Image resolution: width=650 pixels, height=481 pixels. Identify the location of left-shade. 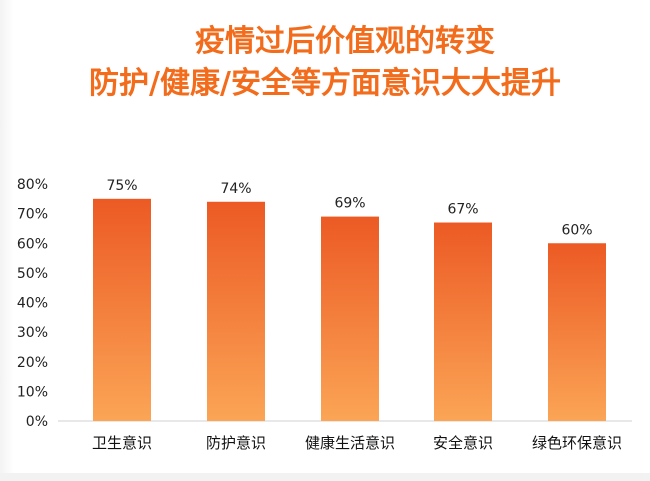
(7, 240).